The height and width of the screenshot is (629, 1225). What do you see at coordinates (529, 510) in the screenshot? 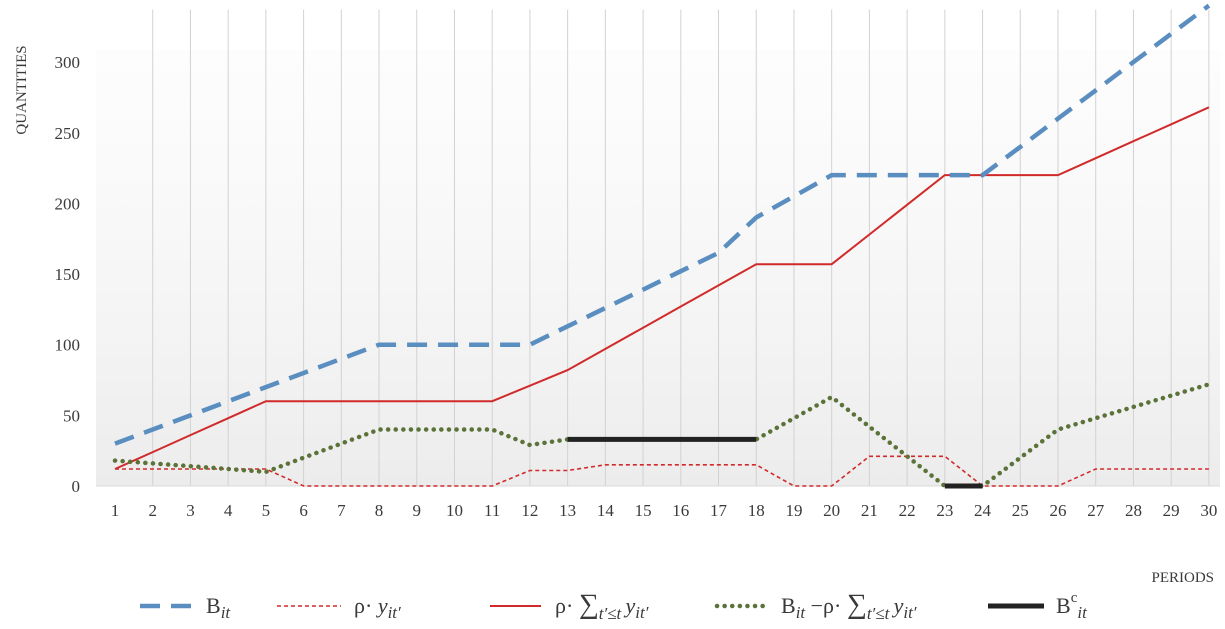
I see `x-tick-label: 12` at bounding box center [529, 510].